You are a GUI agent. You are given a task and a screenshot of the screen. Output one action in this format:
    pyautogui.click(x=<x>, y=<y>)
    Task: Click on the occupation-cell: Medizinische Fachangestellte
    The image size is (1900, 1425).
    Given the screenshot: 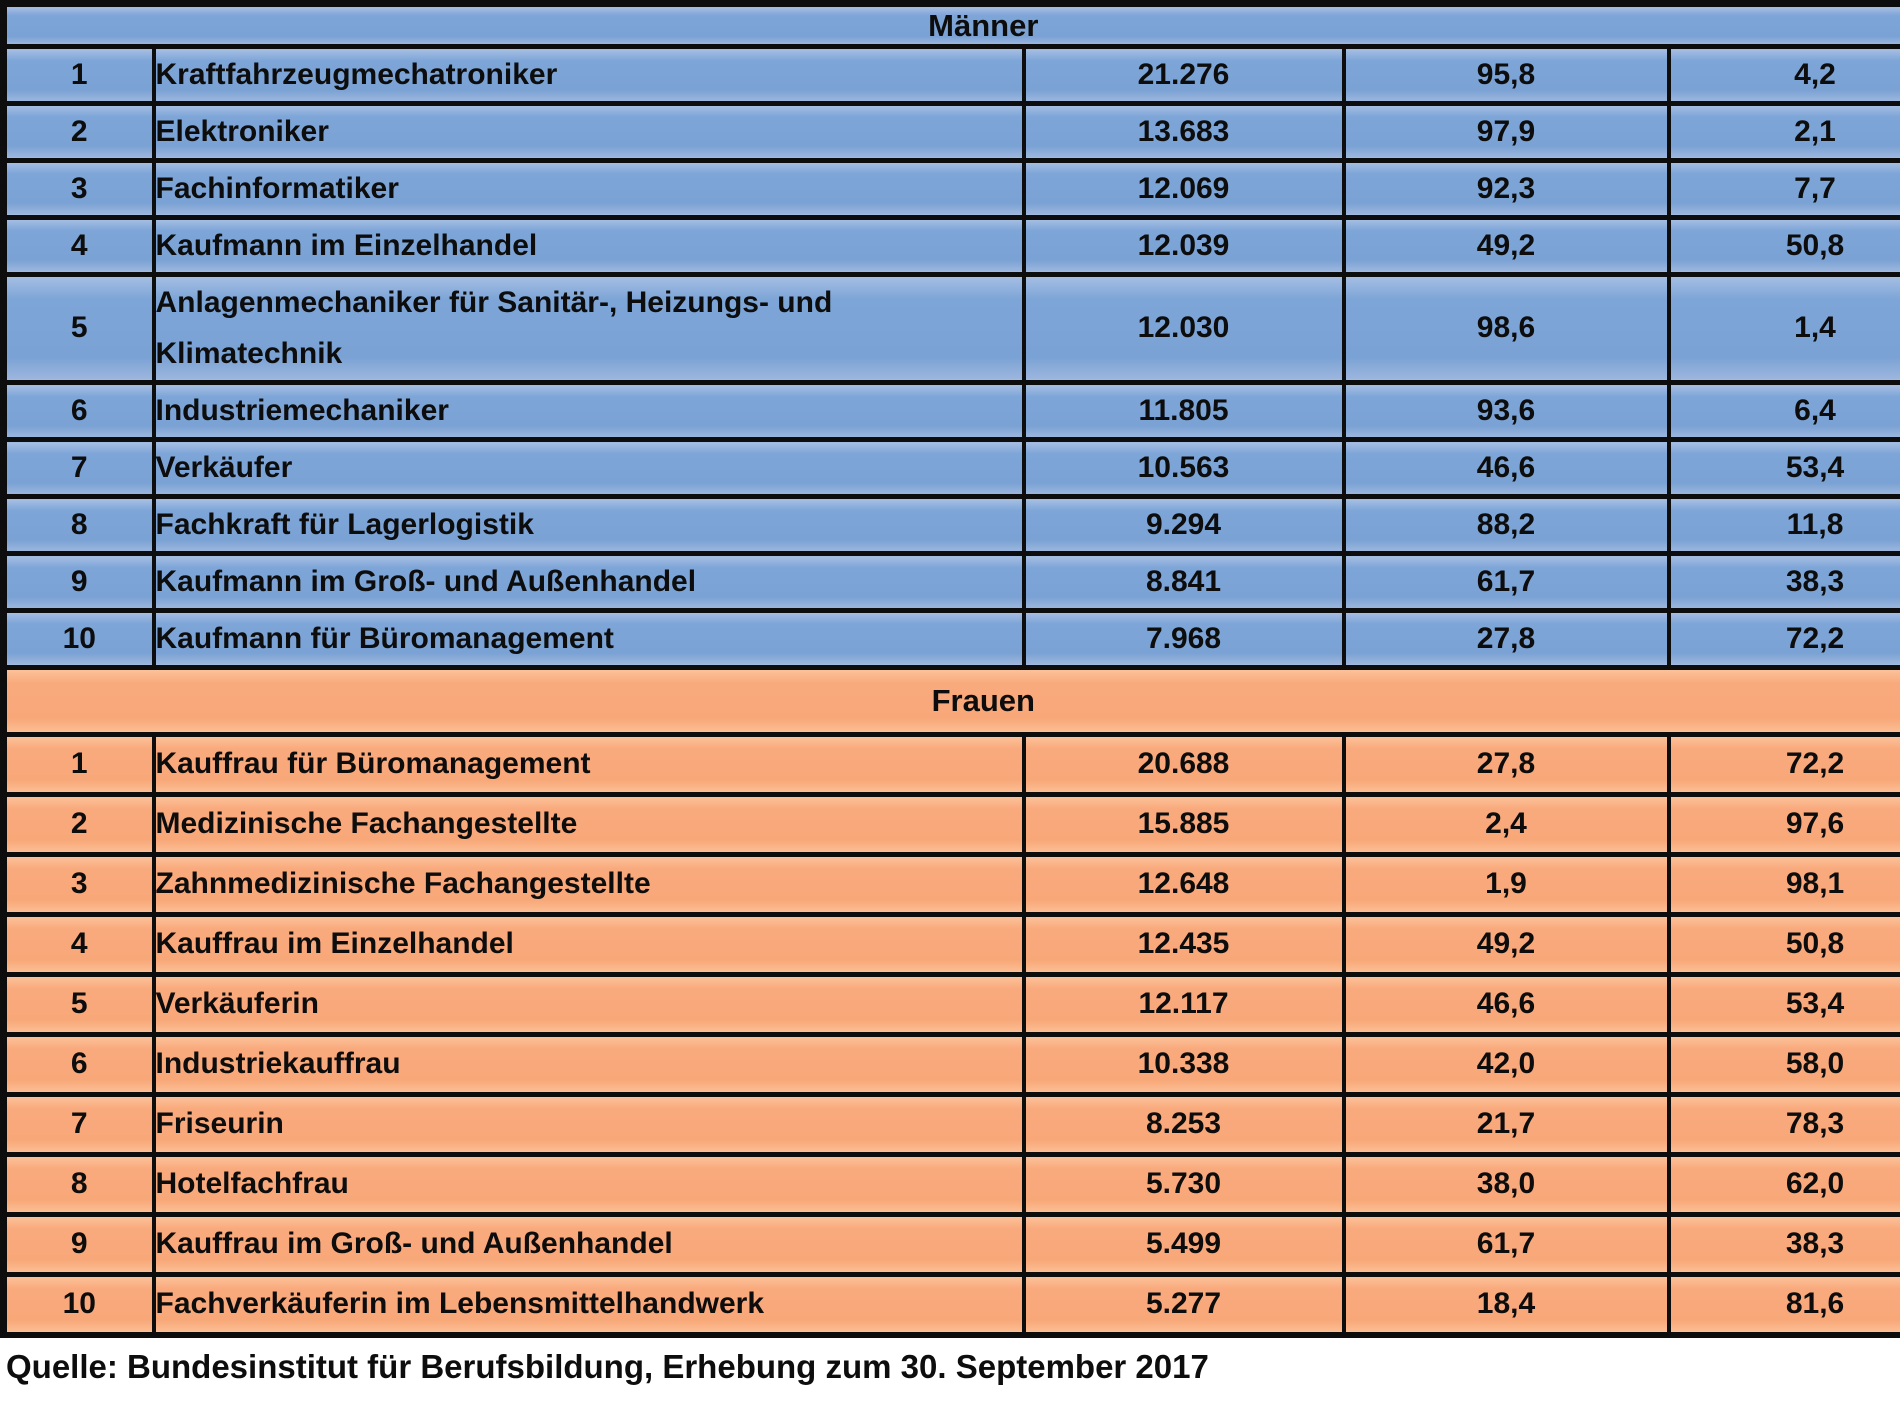 What is the action you would take?
    pyautogui.click(x=588, y=824)
    